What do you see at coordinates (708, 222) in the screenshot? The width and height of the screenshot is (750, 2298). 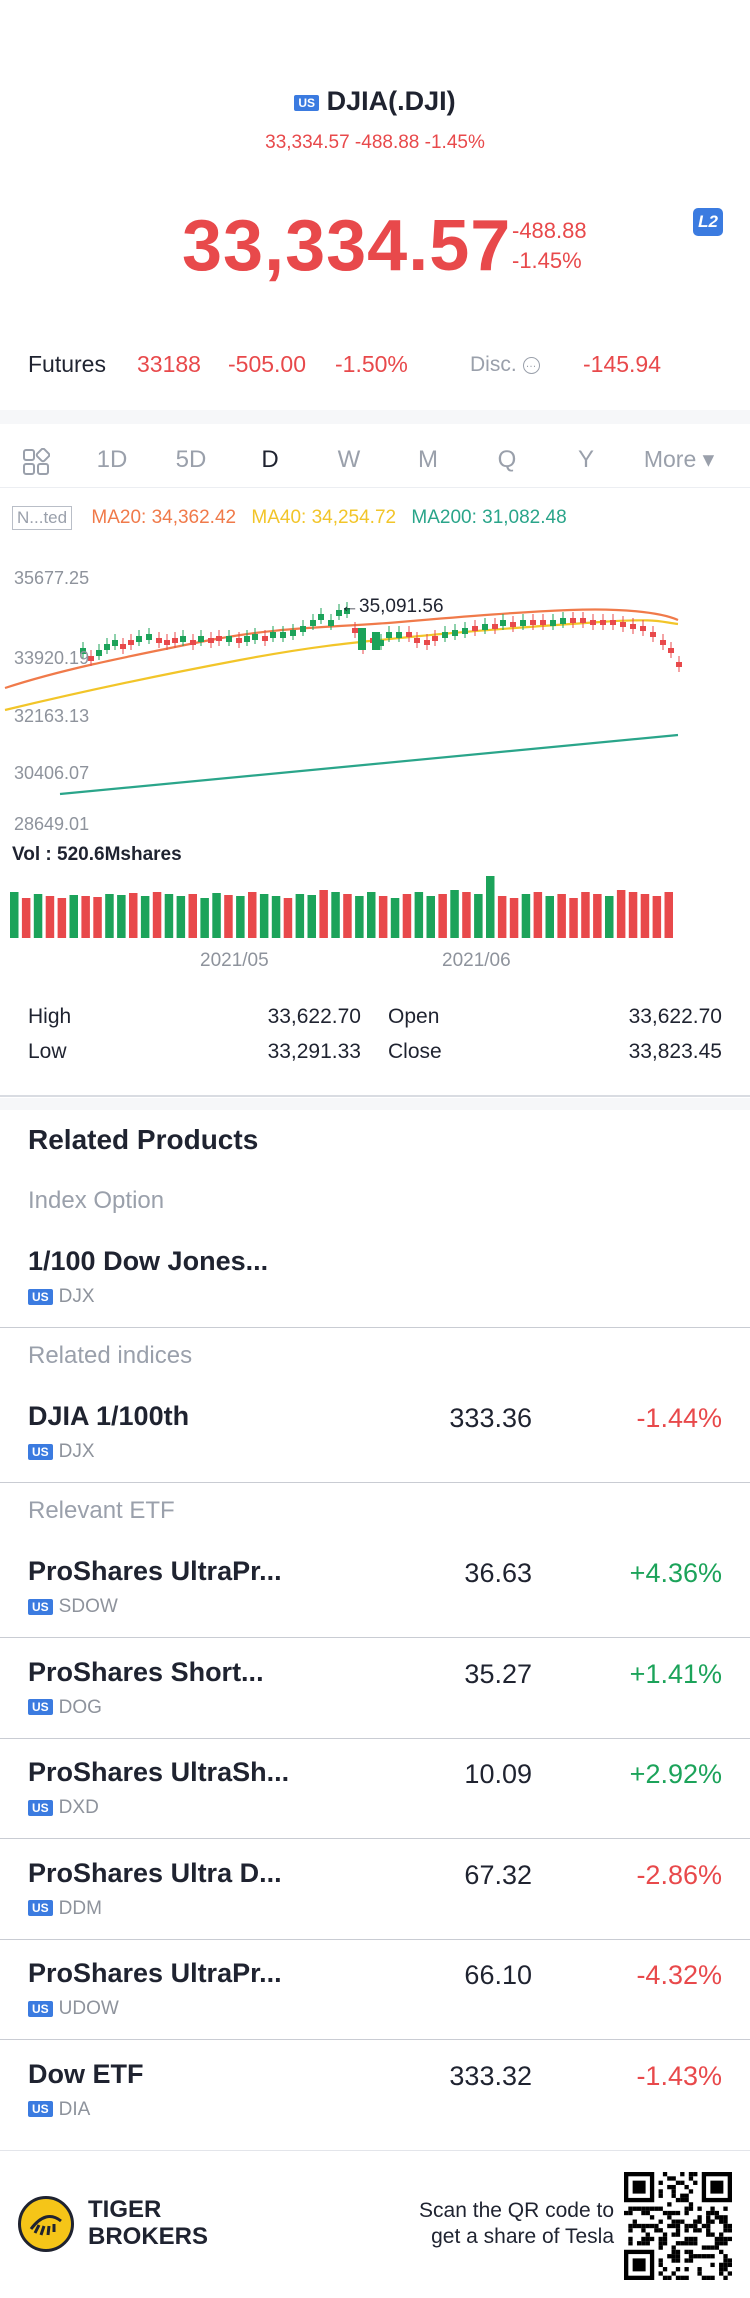 I see `level2-button: L2` at bounding box center [708, 222].